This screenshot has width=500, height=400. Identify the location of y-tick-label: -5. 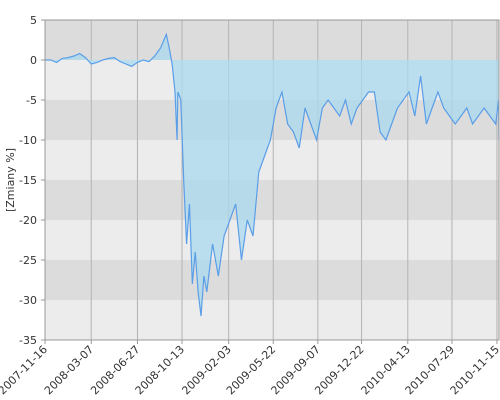
(31, 100).